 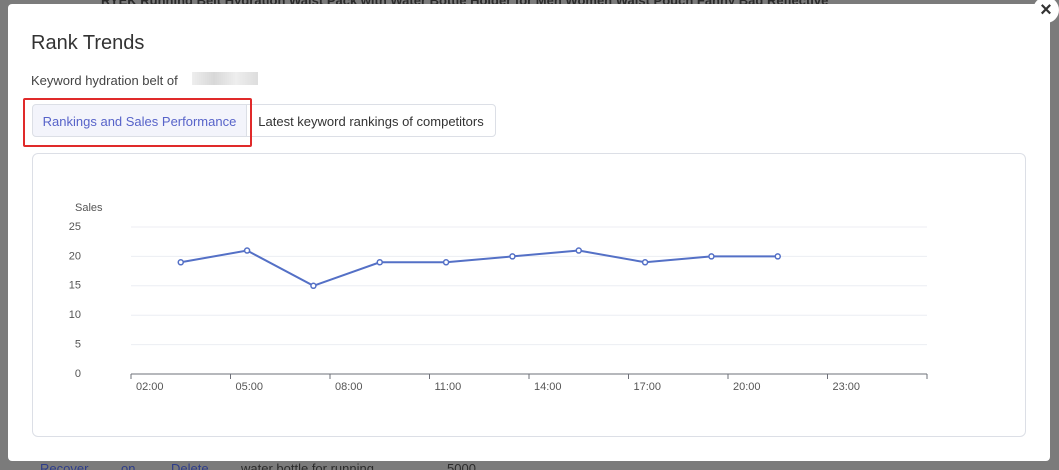 I want to click on x-tick-label: 23:00, so click(x=847, y=387).